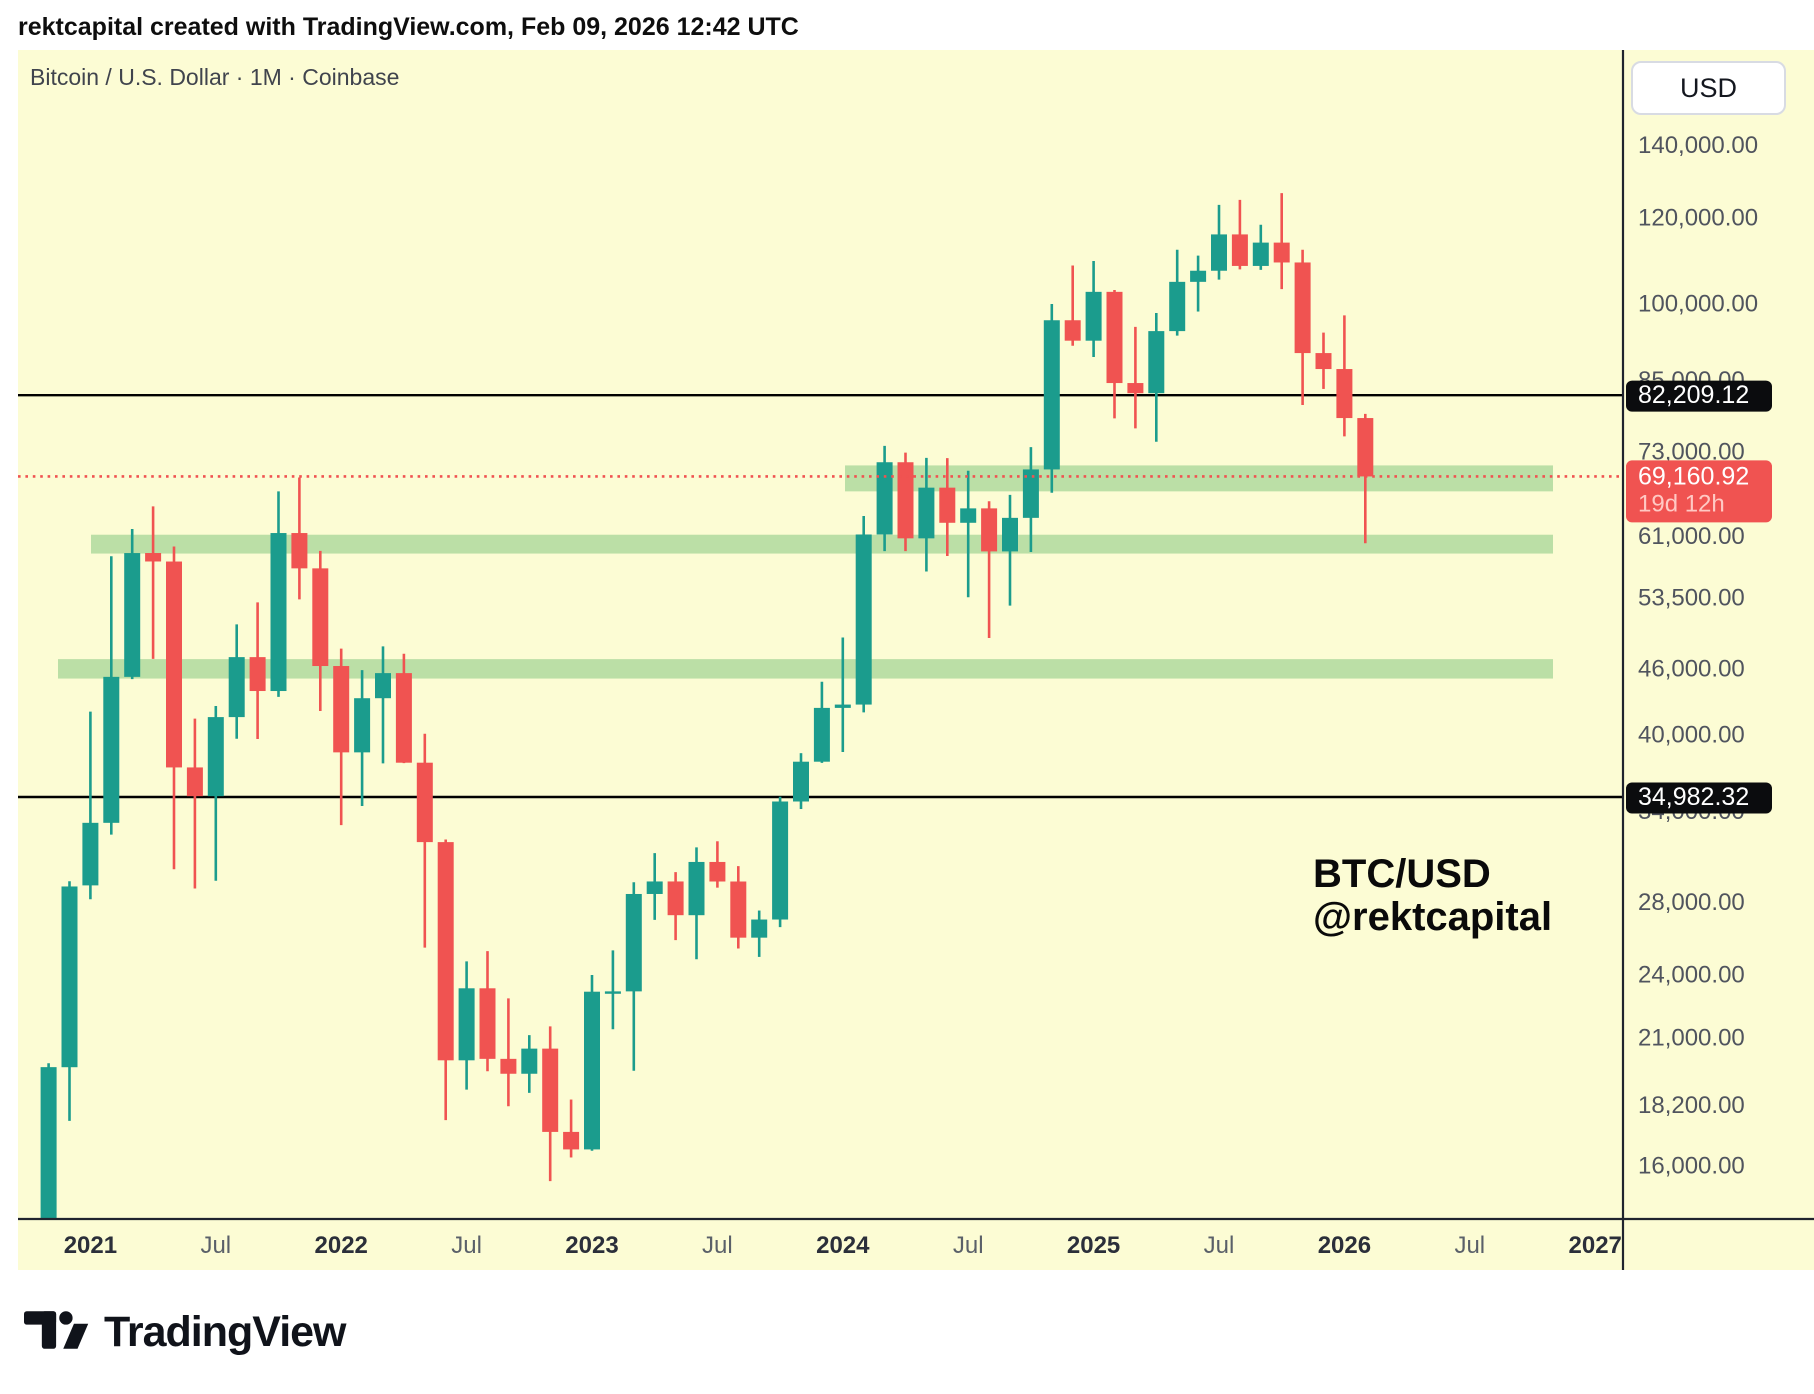 This screenshot has height=1394, width=1814. I want to click on time-tick-label: 2026, so click(1344, 1245).